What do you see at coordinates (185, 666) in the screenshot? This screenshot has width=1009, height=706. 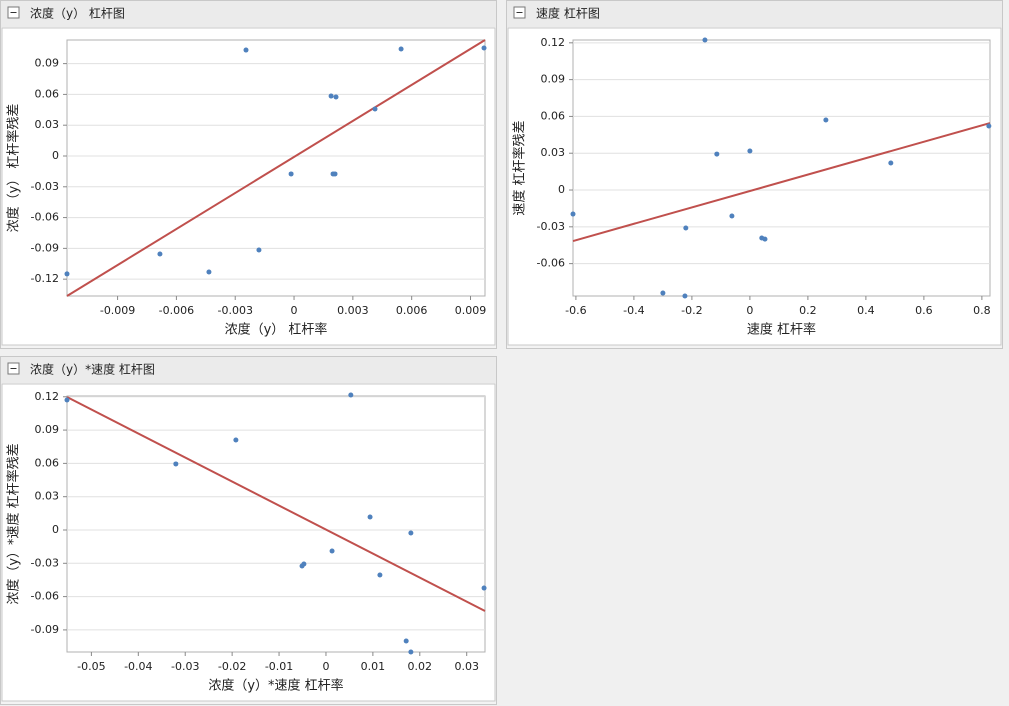 I see `x-tick-label: -0.03` at bounding box center [185, 666].